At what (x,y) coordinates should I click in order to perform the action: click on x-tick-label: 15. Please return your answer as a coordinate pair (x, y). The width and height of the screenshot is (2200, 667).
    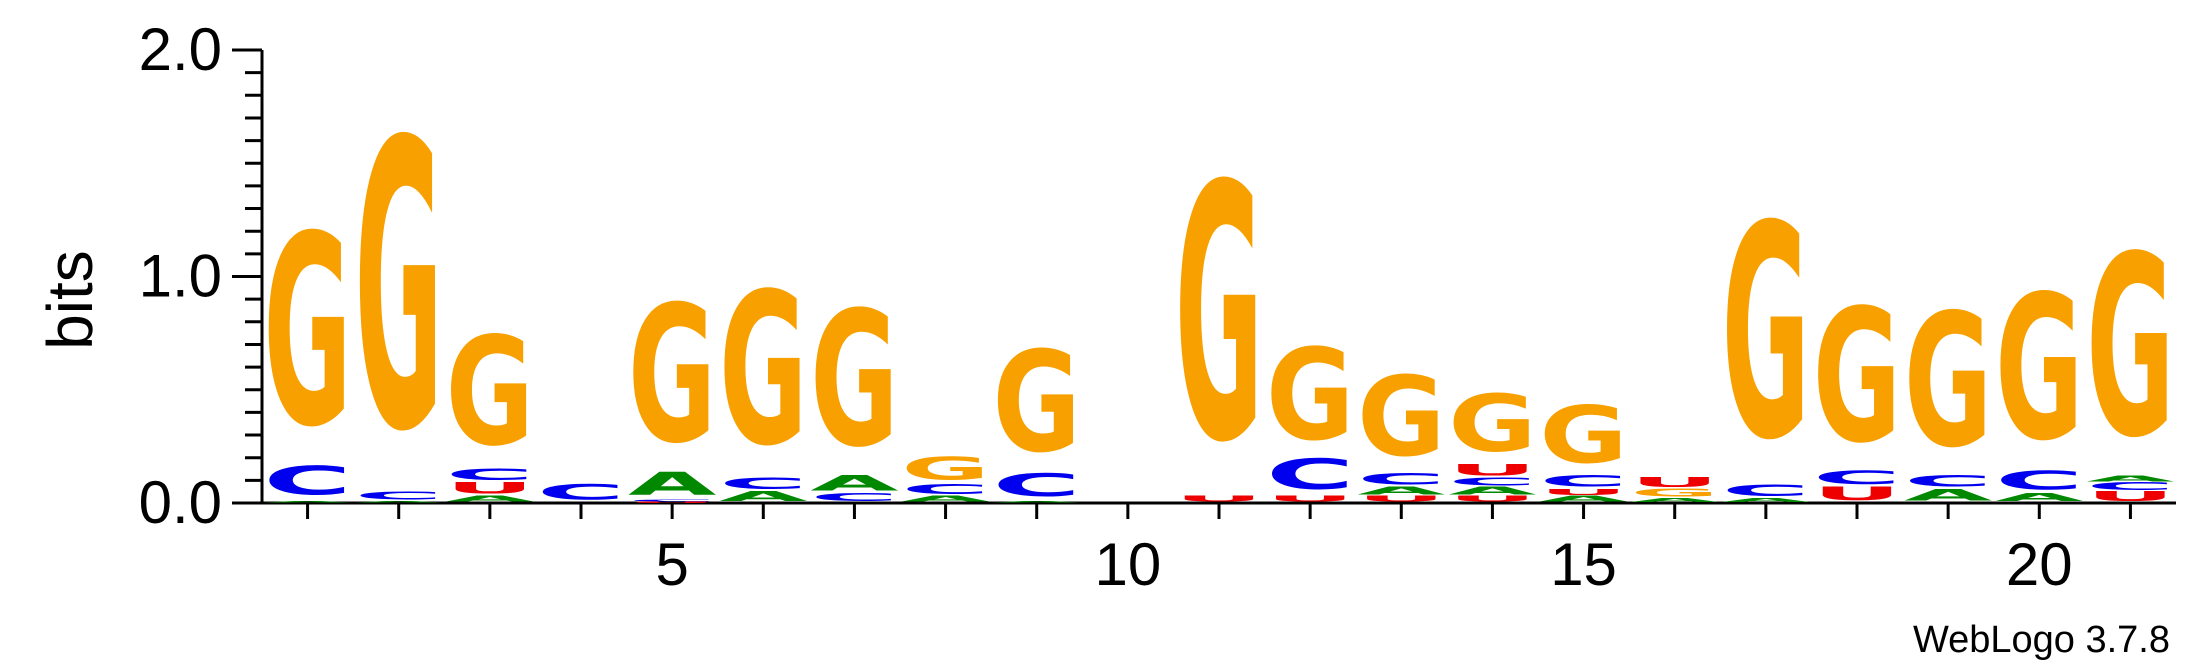
    Looking at the image, I should click on (1583, 564).